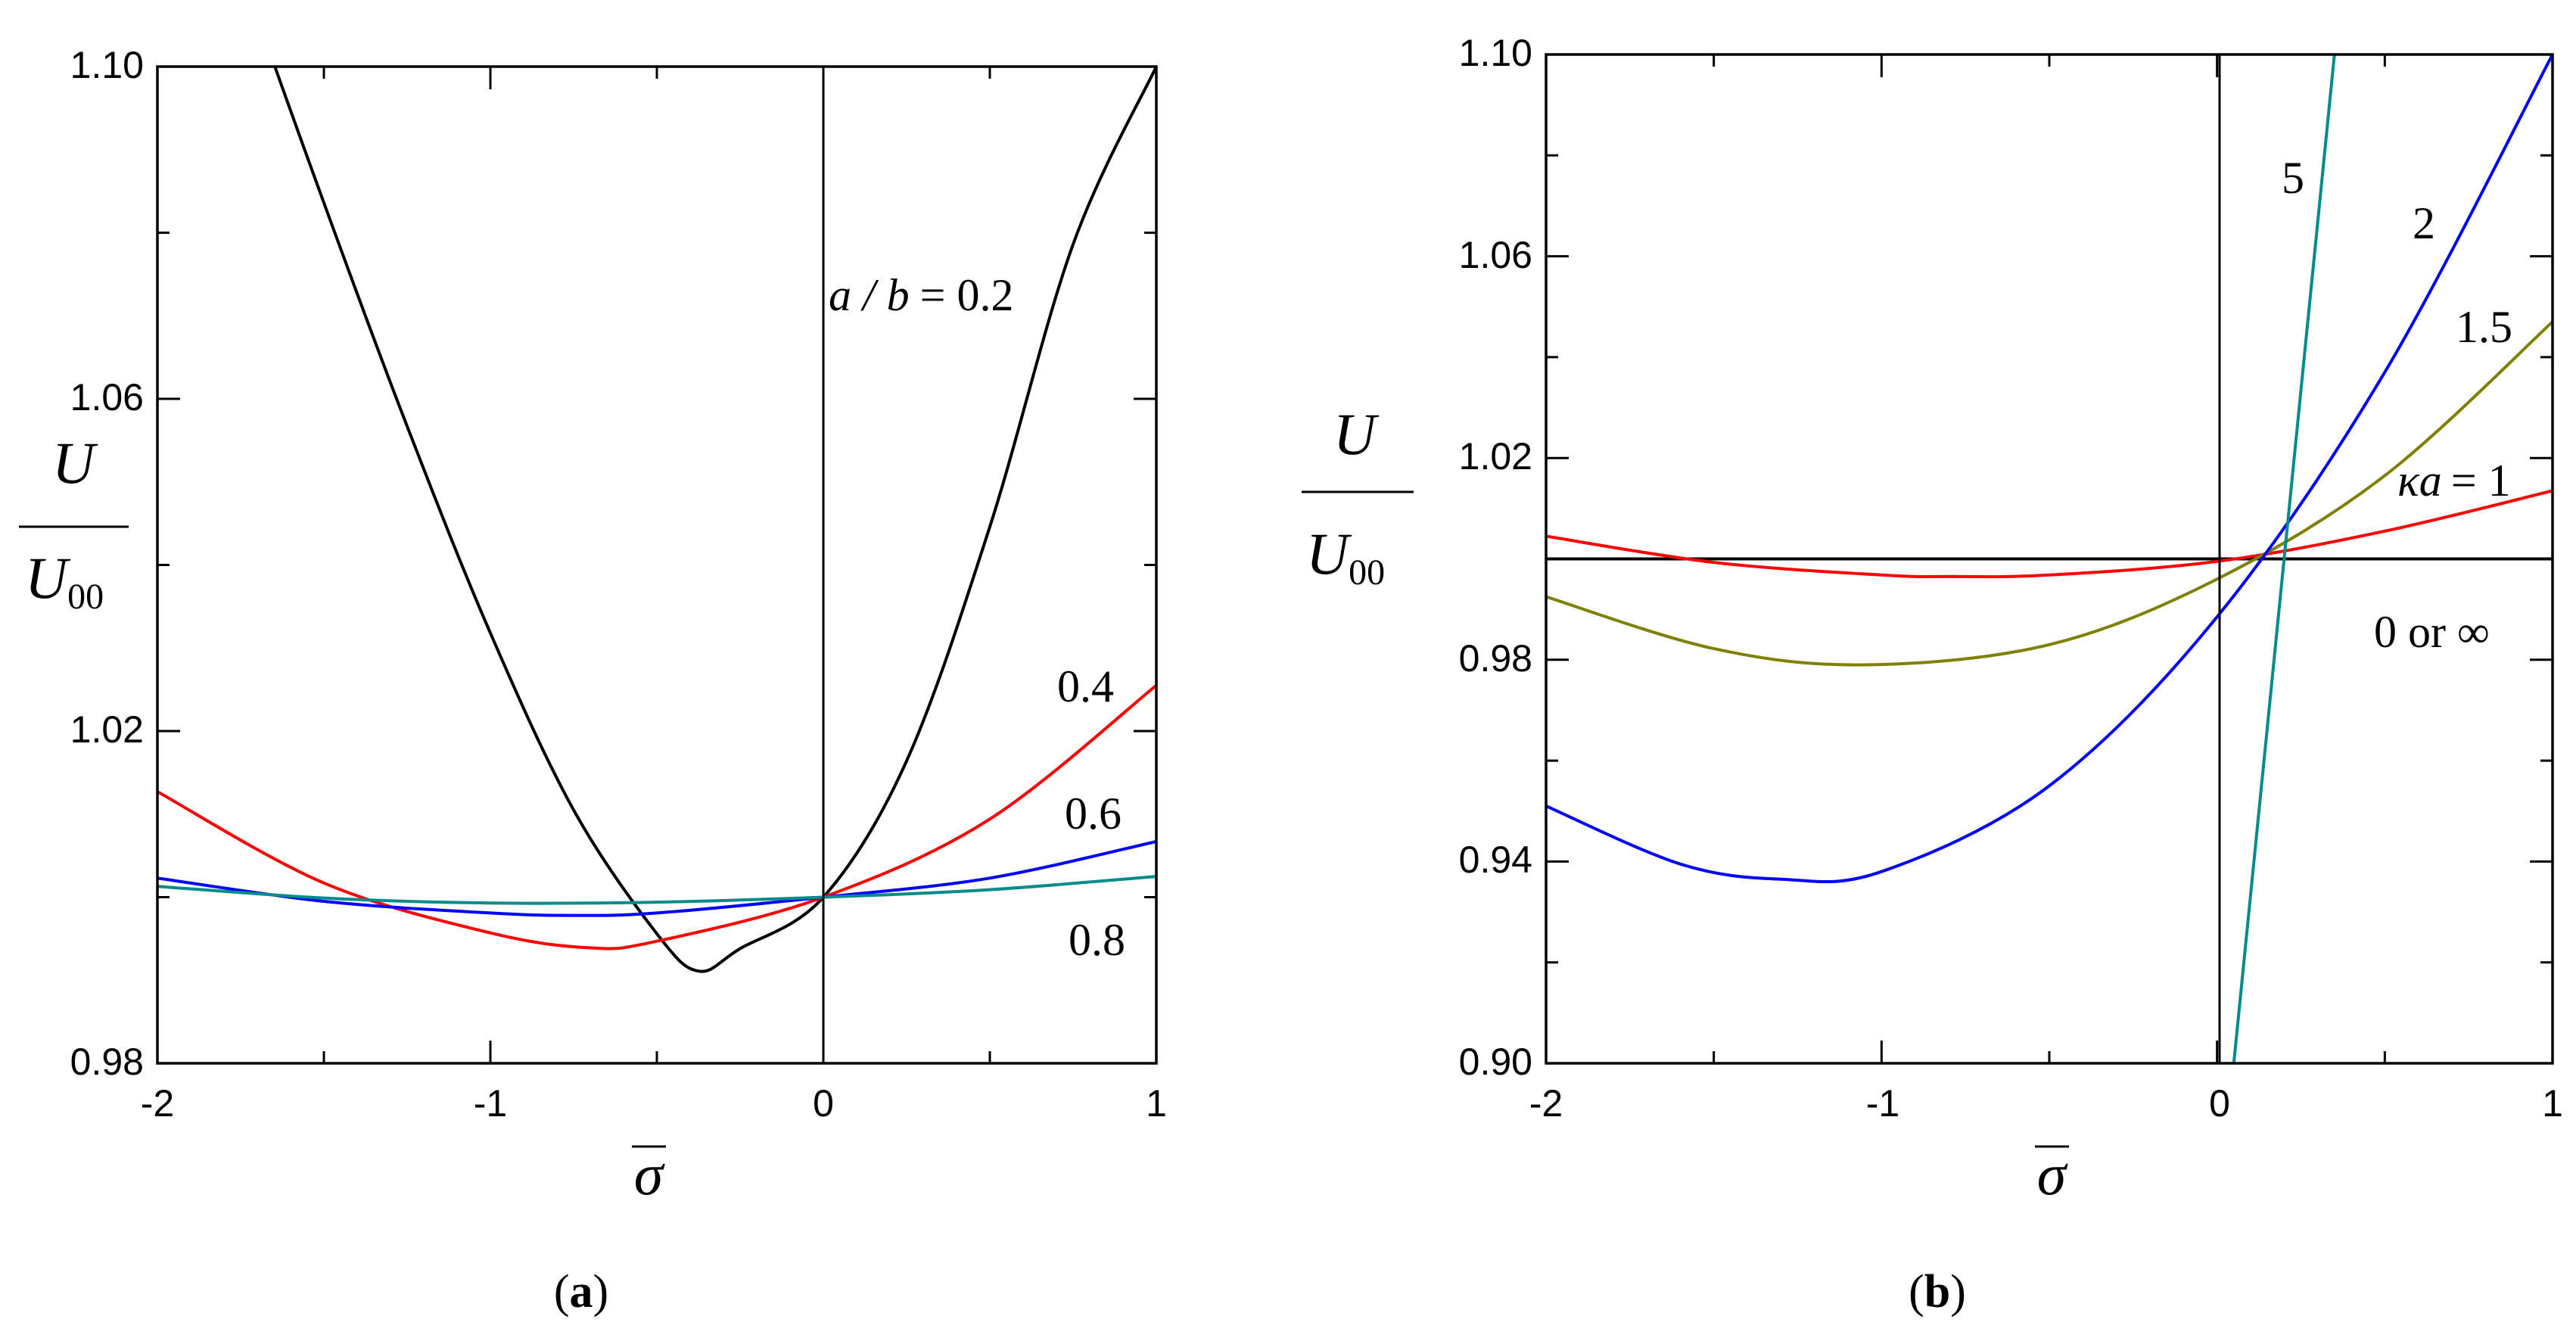 The width and height of the screenshot is (2576, 1338). I want to click on panel-a-ytick-label: 1.10, so click(107, 65).